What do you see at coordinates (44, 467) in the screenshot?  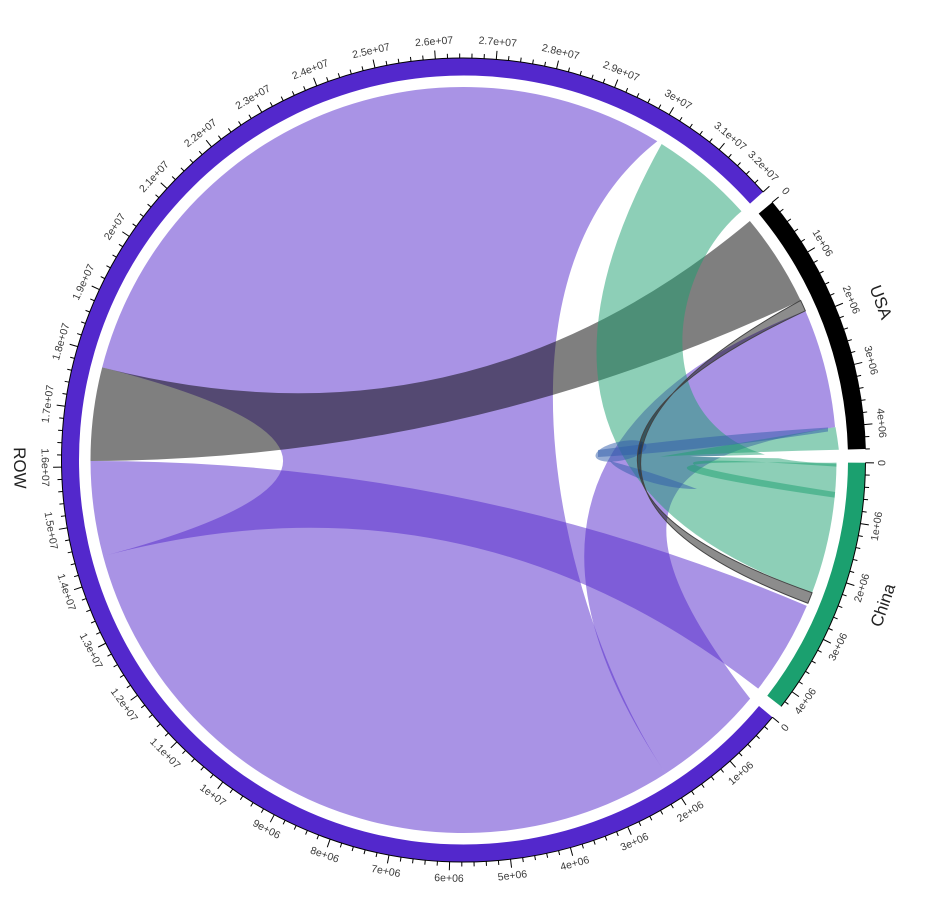 I see `svg-text: 1.6e+07` at bounding box center [44, 467].